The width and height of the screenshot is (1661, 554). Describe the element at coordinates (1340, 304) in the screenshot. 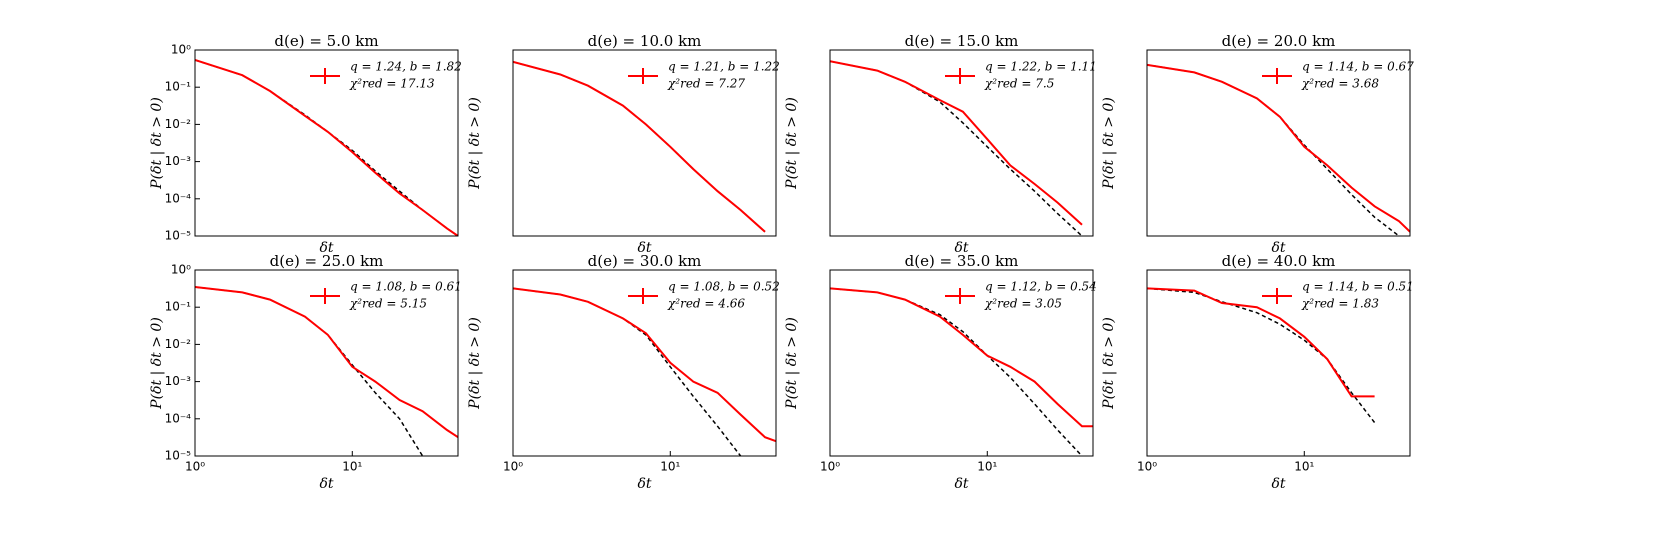

I see `legend-annotation: χ²red = 1.83` at that location.